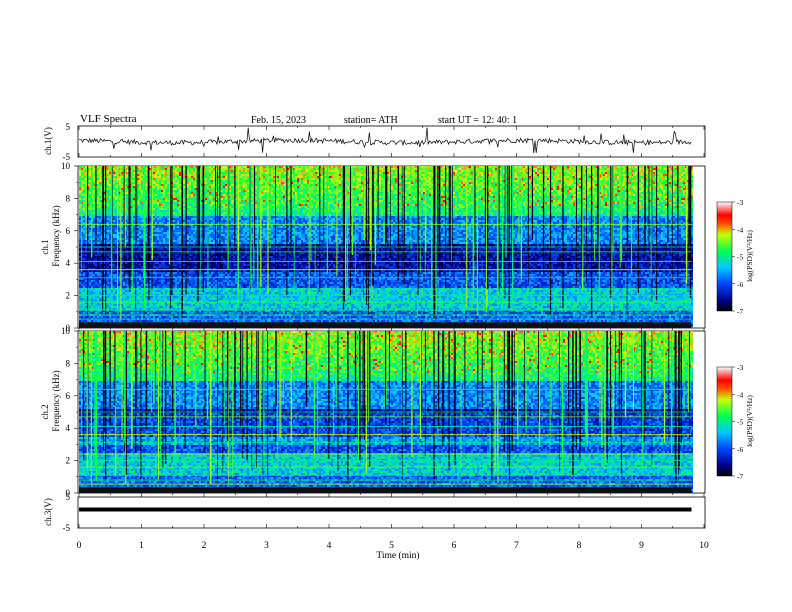 This screenshot has width=792, height=612. Describe the element at coordinates (48, 141) in the screenshot. I see `ch1-ylabel: ch.1(V)` at that location.